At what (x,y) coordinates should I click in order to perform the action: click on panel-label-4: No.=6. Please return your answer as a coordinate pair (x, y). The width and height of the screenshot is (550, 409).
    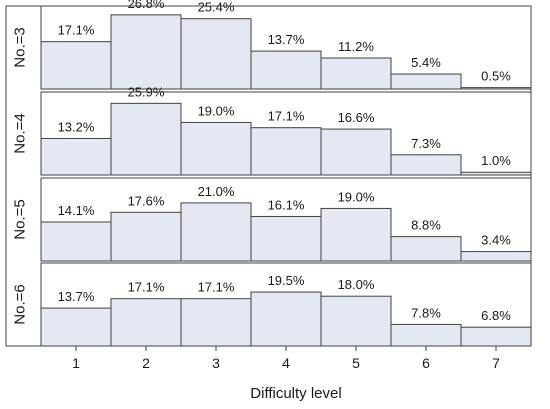
    Looking at the image, I should click on (20, 304).